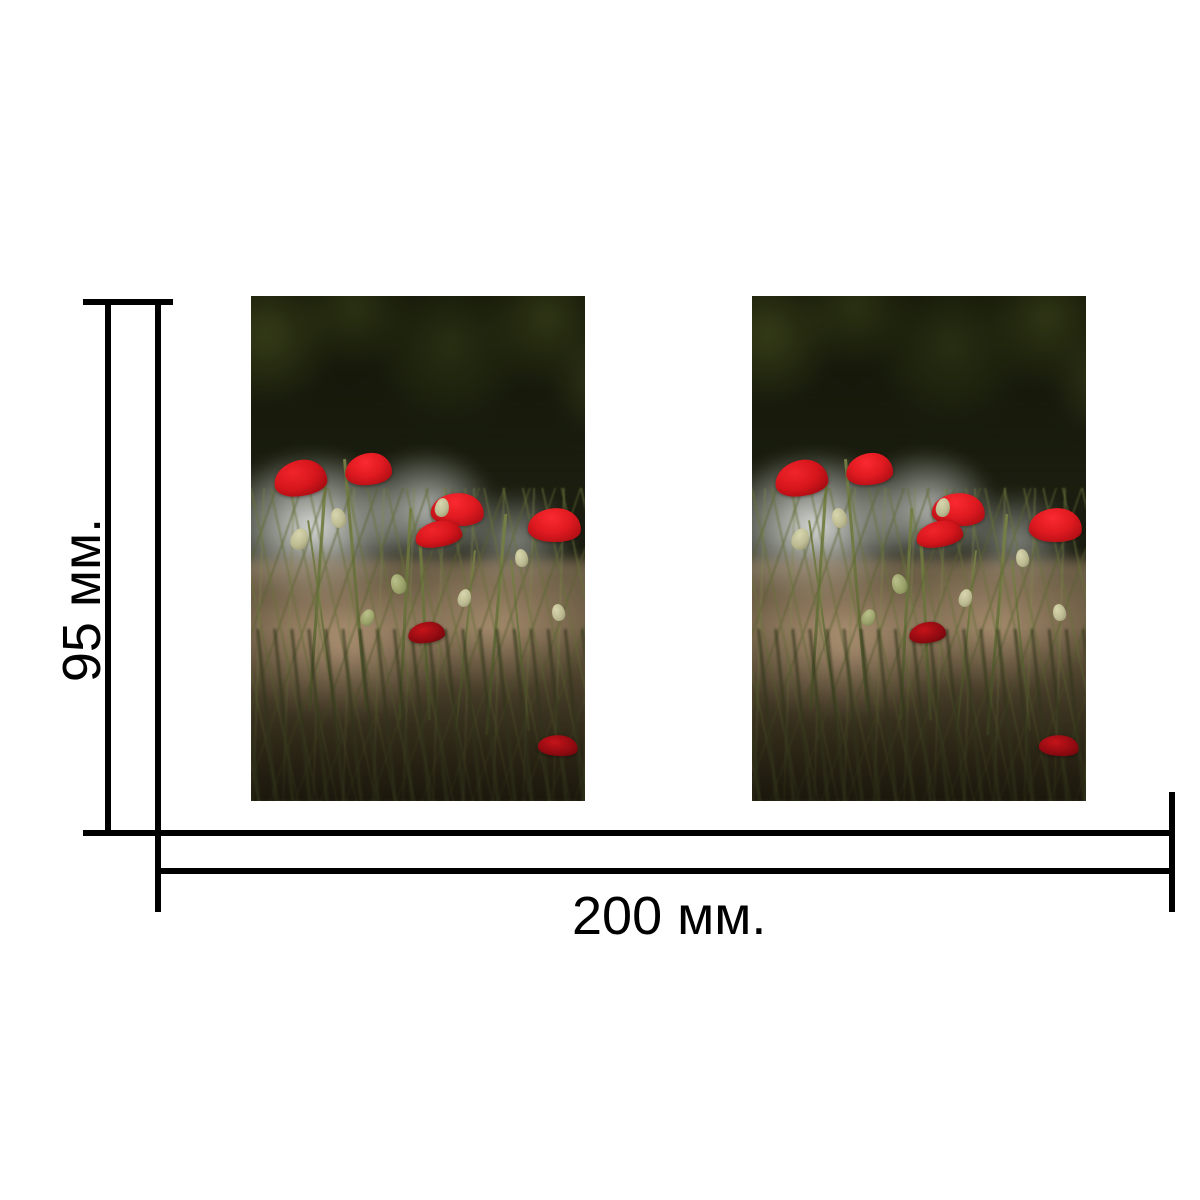 Image resolution: width=1200 pixels, height=1200 pixels. Describe the element at coordinates (1172, 852) in the screenshot. I see `width-dimension-right-cap` at that location.